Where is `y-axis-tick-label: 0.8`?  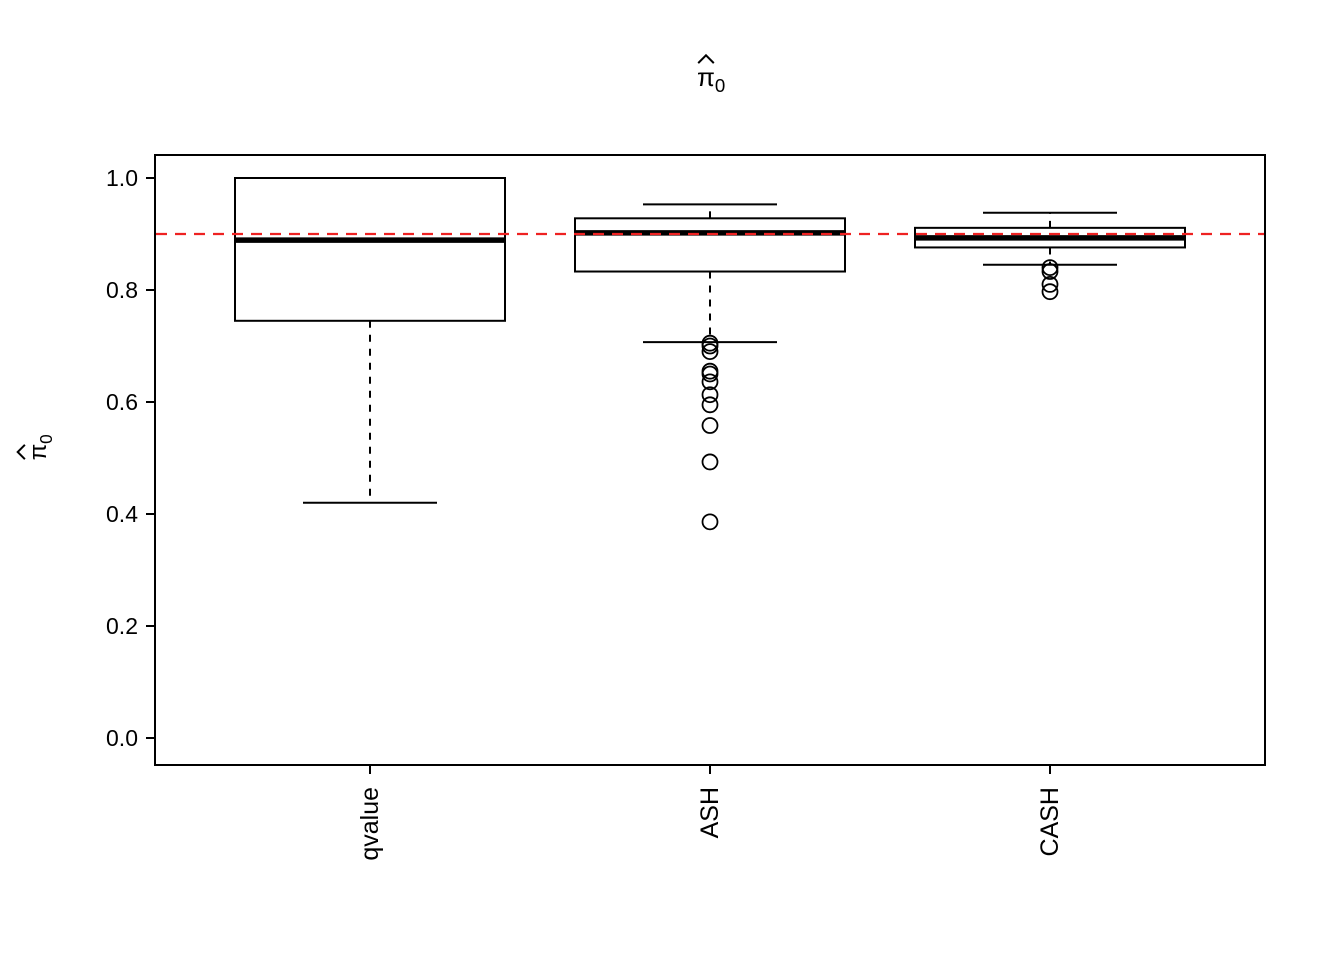 y-axis-tick-label: 0.8 is located at coordinates (122, 290).